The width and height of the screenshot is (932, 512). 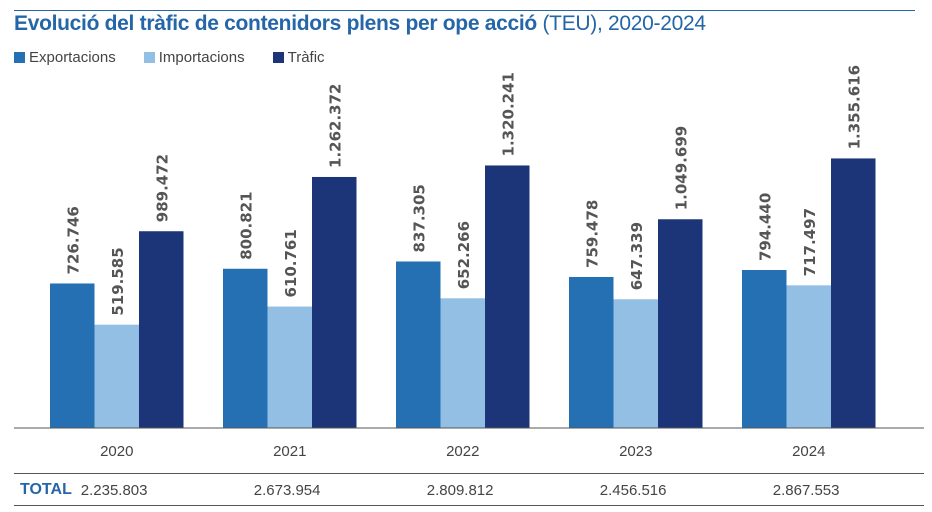 I want to click on x-tick-label: 2023, so click(x=635, y=451).